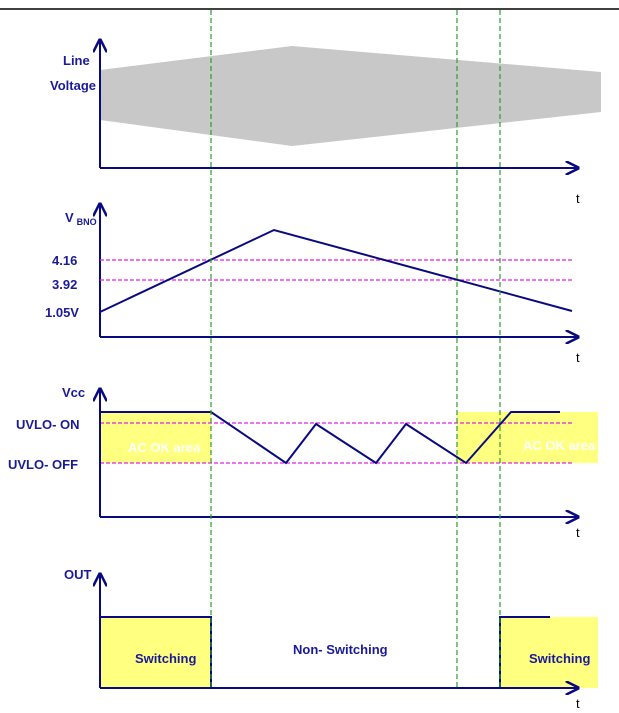 The image size is (619, 713). What do you see at coordinates (76, 60) in the screenshot?
I see `line-voltage-label-line1: Line` at bounding box center [76, 60].